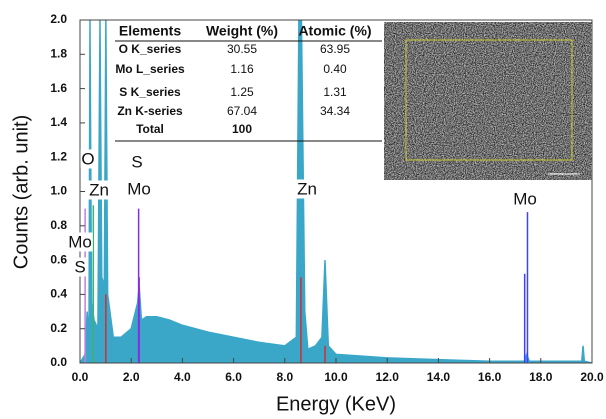 This screenshot has width=606, height=419. I want to click on table-cell: 1.25, so click(242, 92).